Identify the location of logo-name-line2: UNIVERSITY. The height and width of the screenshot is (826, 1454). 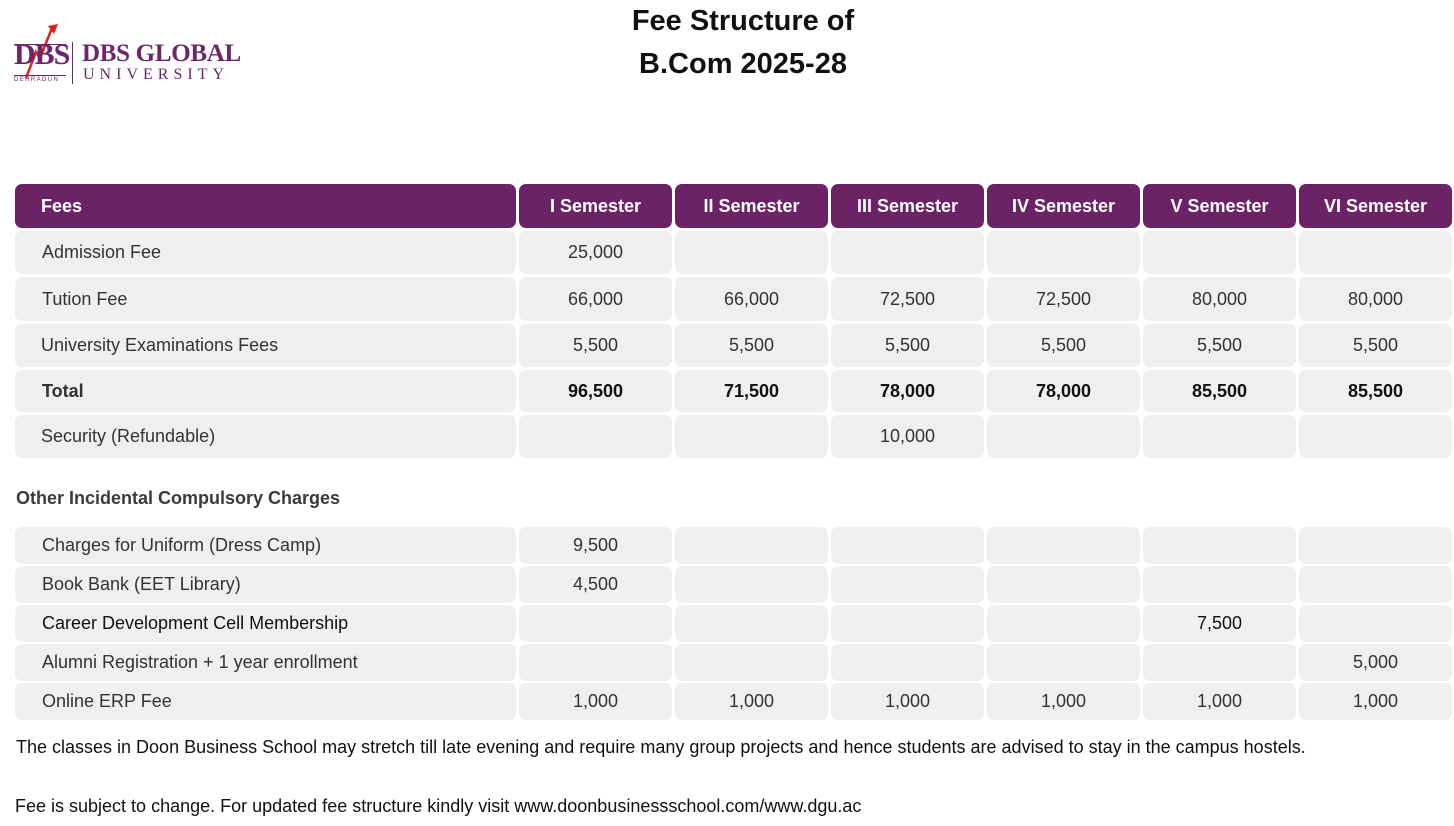
(156, 74).